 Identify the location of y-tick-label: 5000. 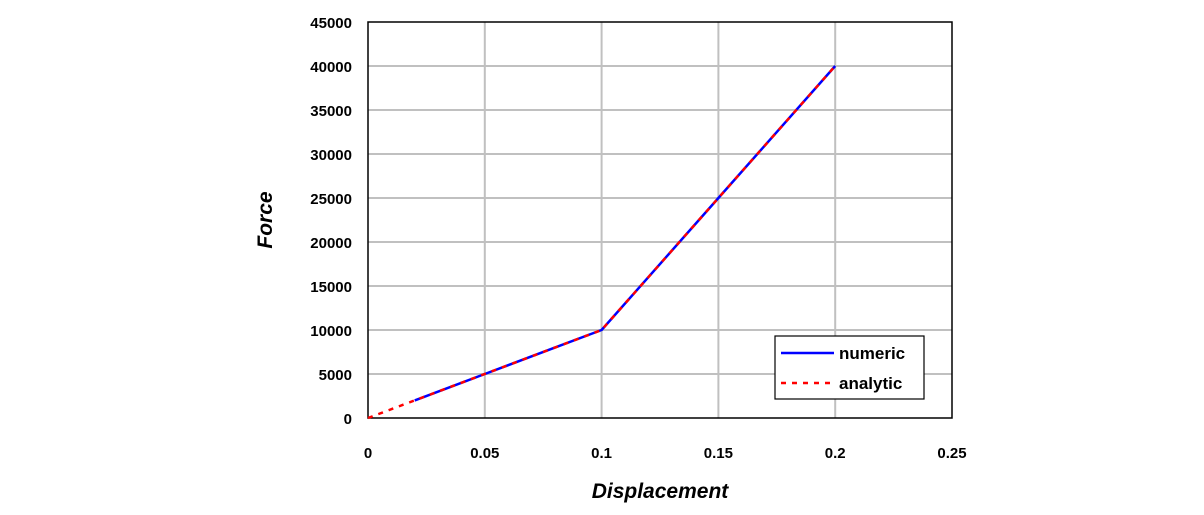
(335, 375).